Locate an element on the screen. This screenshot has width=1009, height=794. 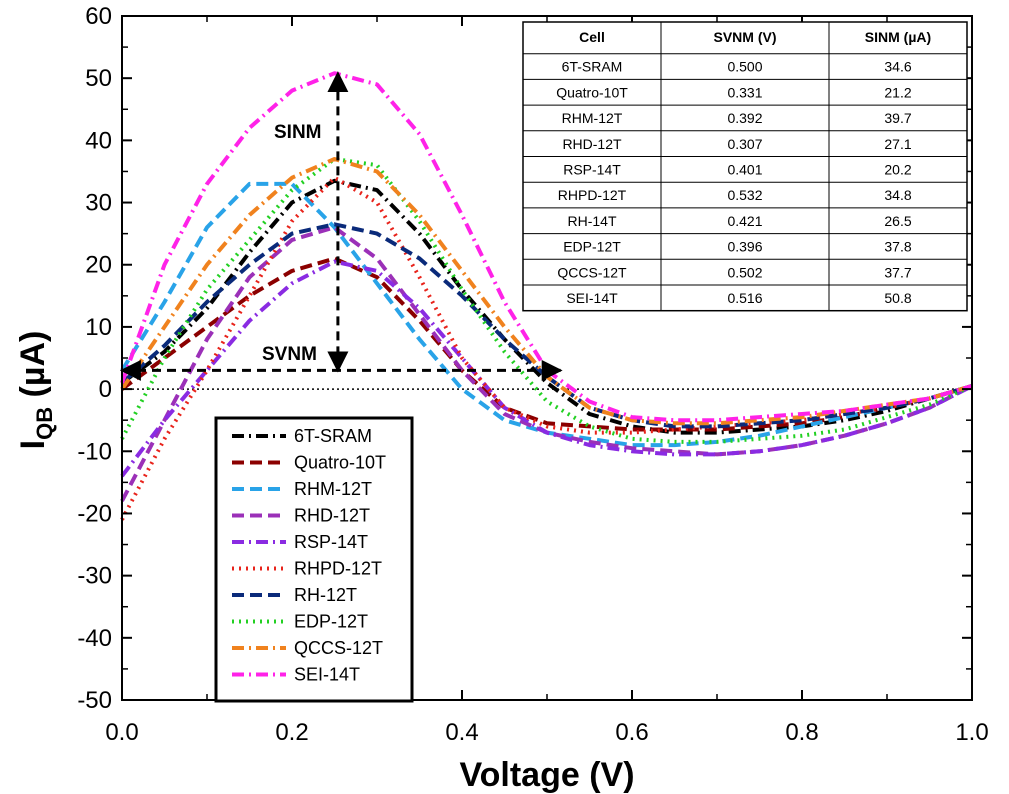
table-cell: SEI-14T is located at coordinates (592, 298).